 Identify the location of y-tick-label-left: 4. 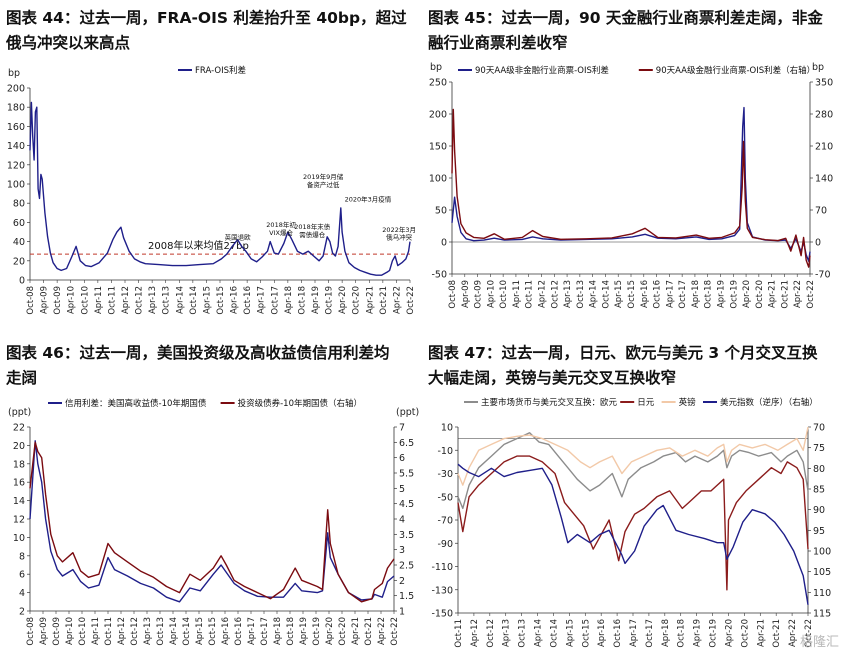
(22, 593).